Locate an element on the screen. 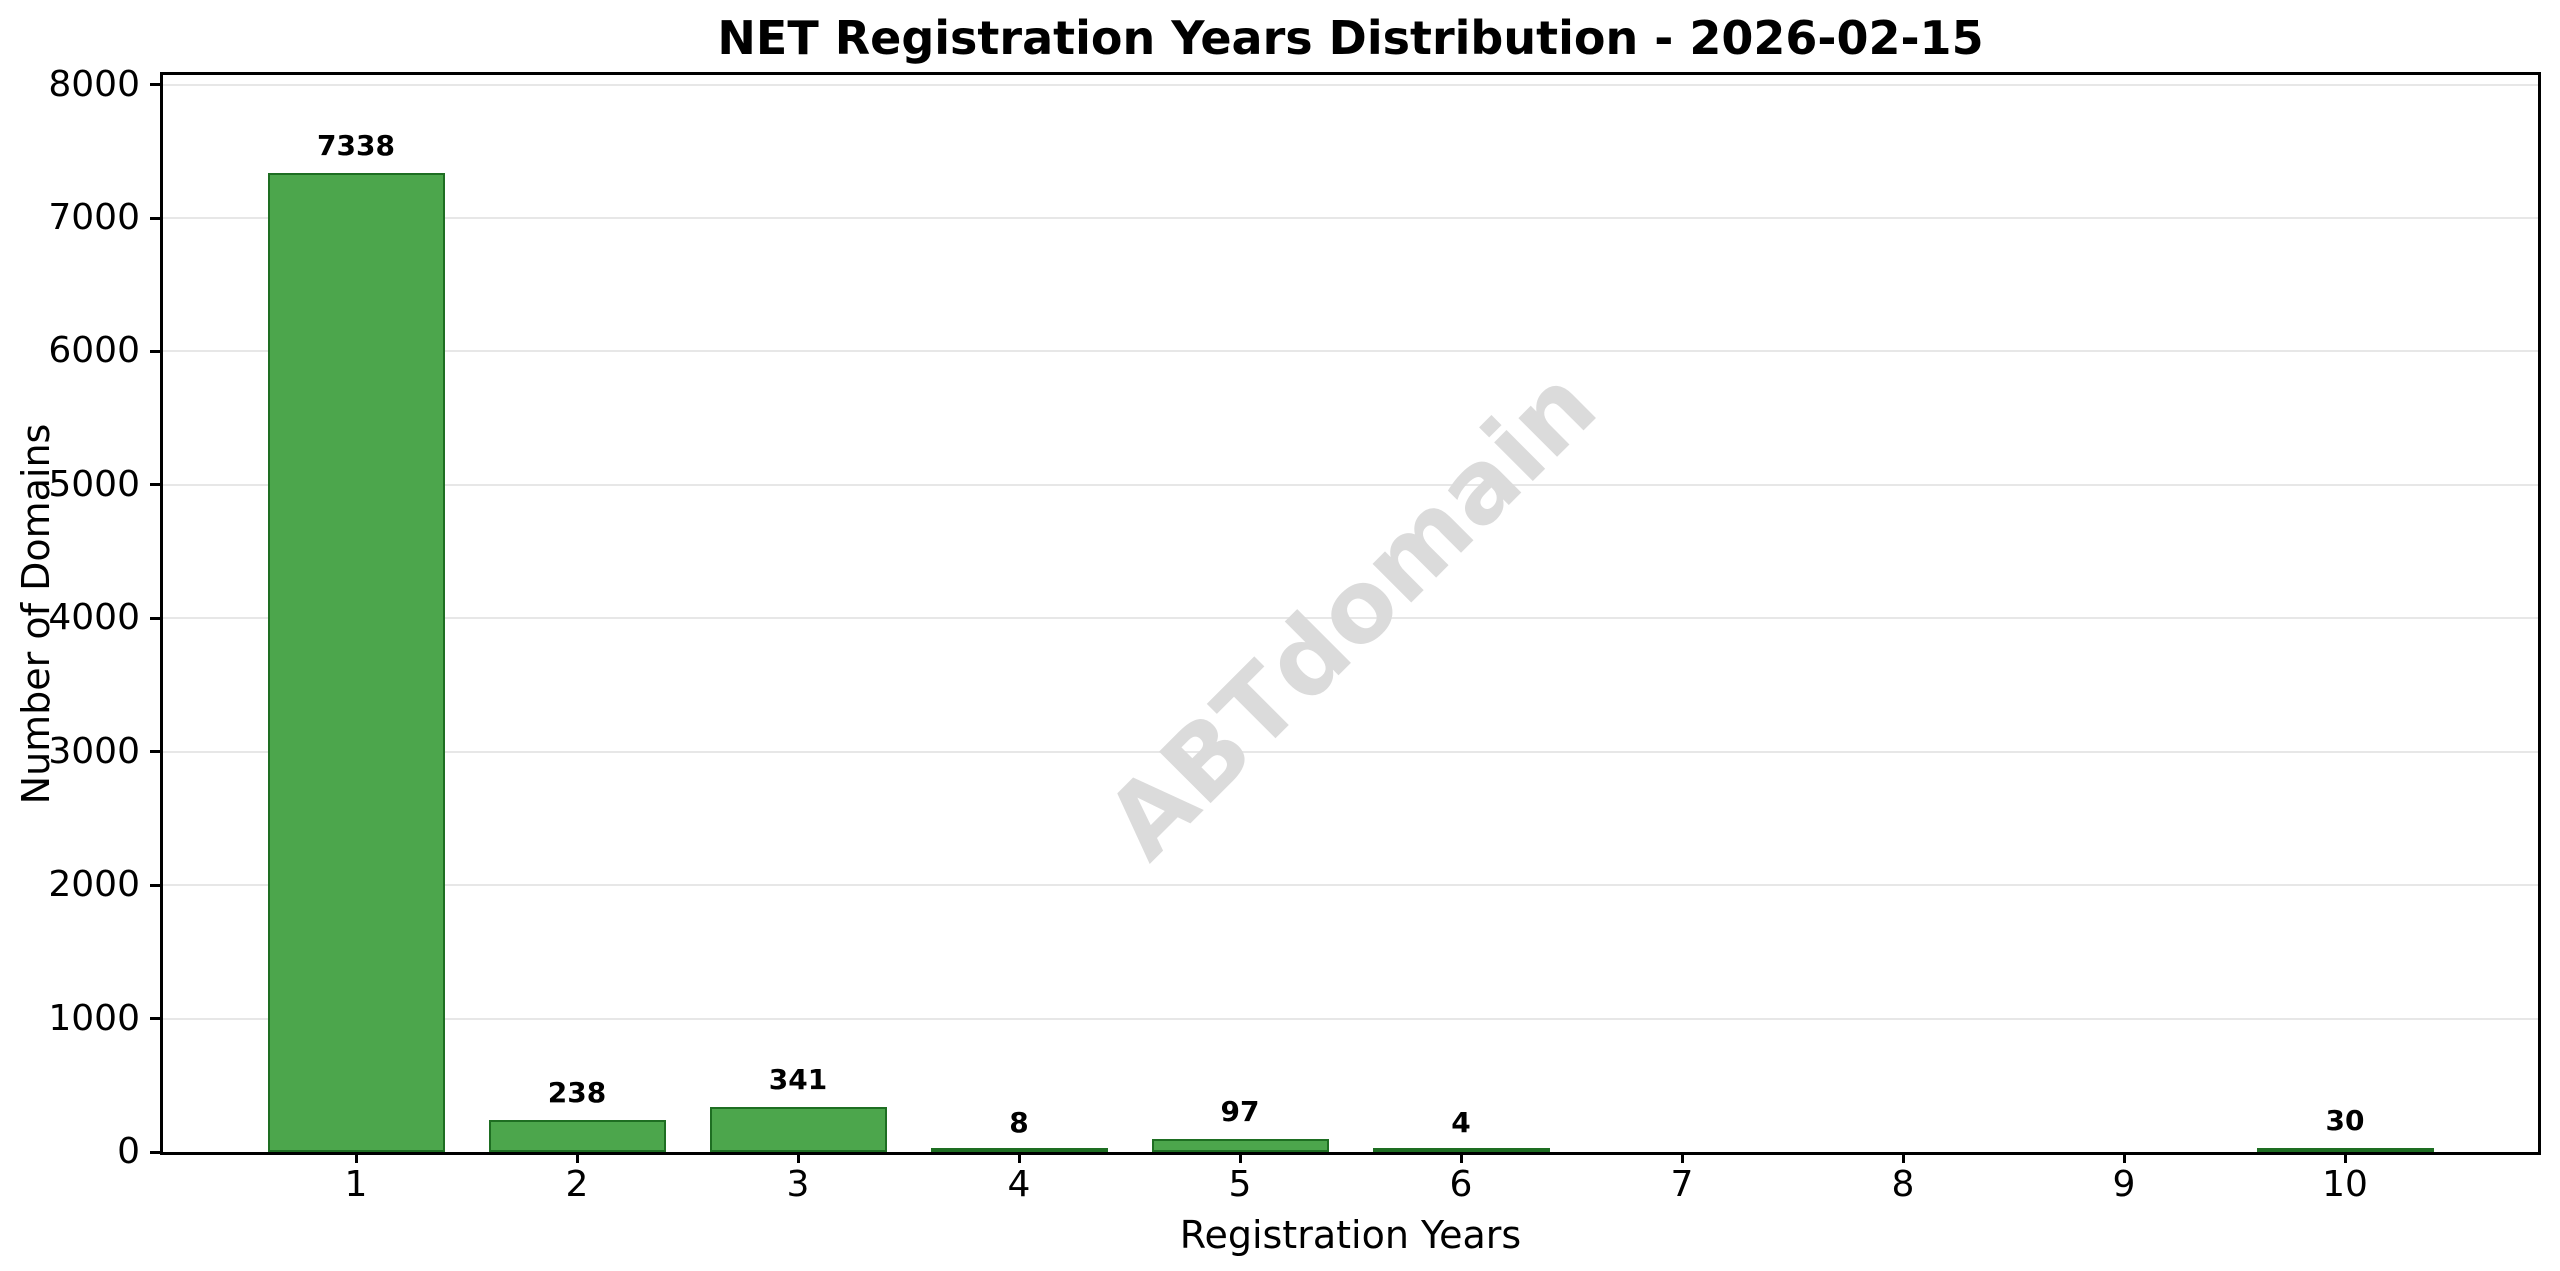 The height and width of the screenshot is (1271, 2560). bar-value-label: 30 is located at coordinates (2345, 1120).